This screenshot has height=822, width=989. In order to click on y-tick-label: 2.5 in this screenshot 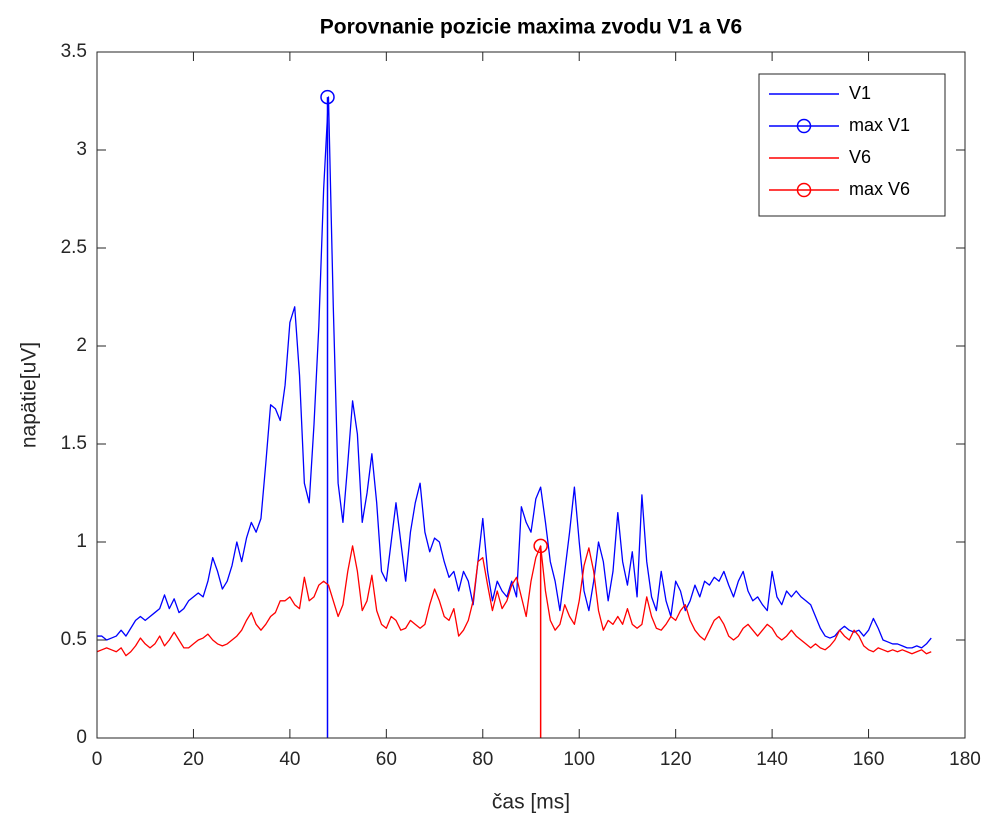, I will do `click(74, 247)`.